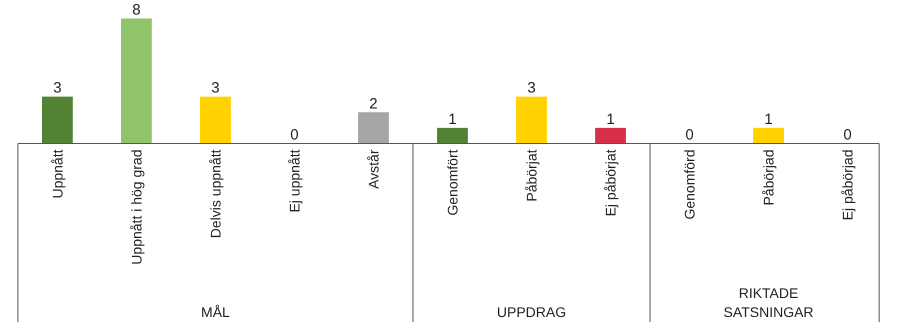 The image size is (900, 329). Describe the element at coordinates (610, 182) in the screenshot. I see `x-tick-label: Ej påbörjat` at that location.